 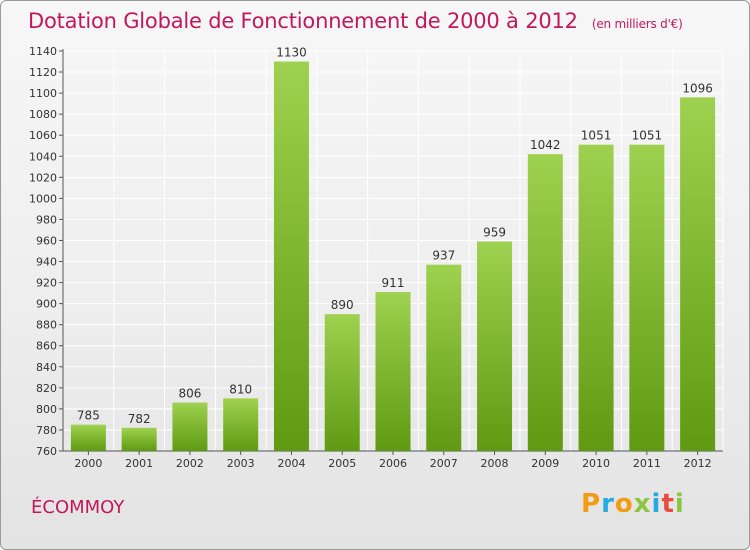 I want to click on data-label: 1042, so click(x=545, y=145).